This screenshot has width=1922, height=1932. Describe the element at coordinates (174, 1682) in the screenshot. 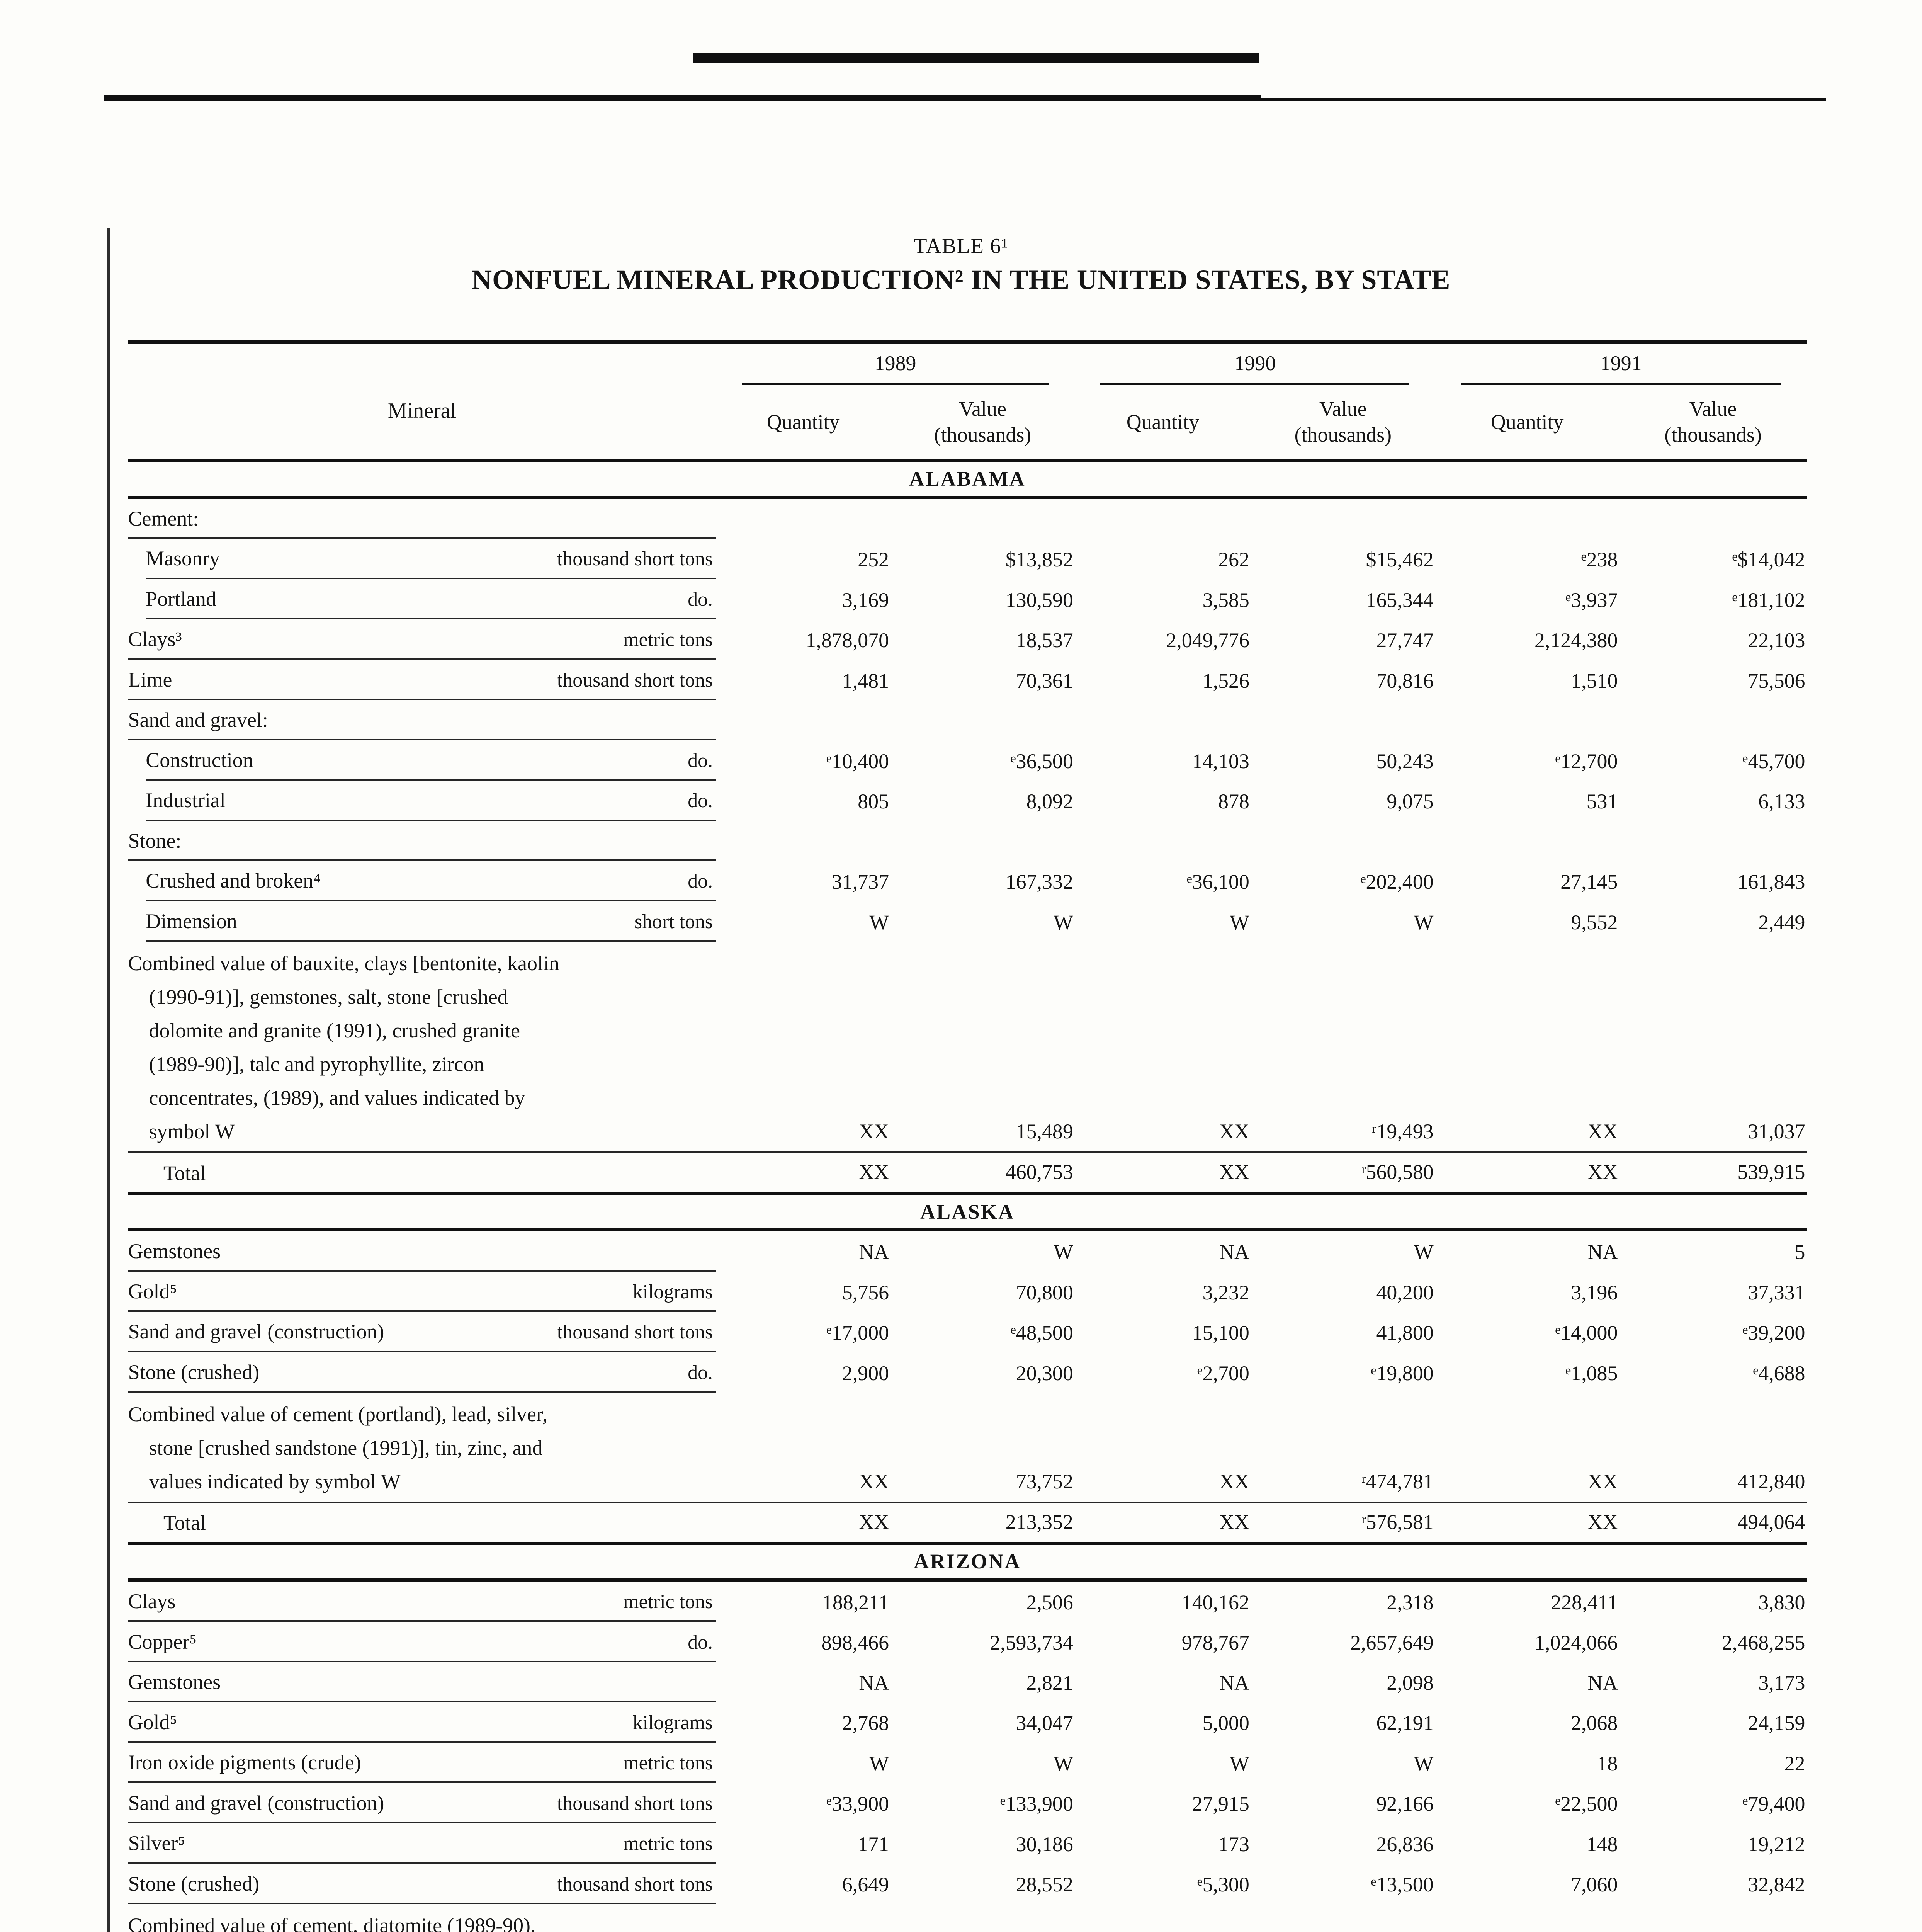

I see `mineral-label: Gemstones` at that location.